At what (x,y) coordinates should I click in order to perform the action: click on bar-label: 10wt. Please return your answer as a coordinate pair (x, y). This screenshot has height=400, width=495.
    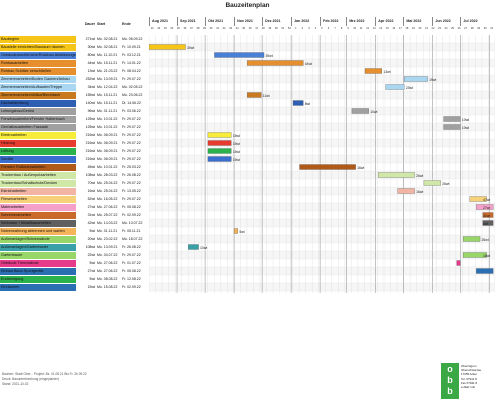
    Looking at the image, I should click on (465, 120).